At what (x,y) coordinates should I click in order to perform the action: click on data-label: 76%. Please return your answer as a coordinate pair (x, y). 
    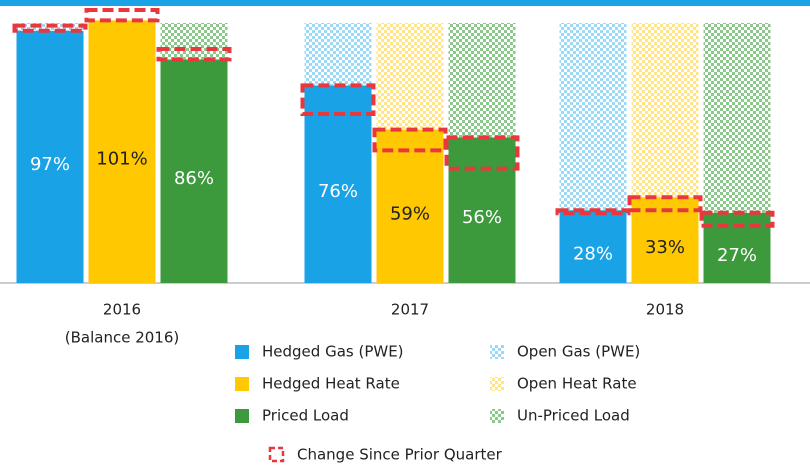
    Looking at the image, I should click on (338, 191).